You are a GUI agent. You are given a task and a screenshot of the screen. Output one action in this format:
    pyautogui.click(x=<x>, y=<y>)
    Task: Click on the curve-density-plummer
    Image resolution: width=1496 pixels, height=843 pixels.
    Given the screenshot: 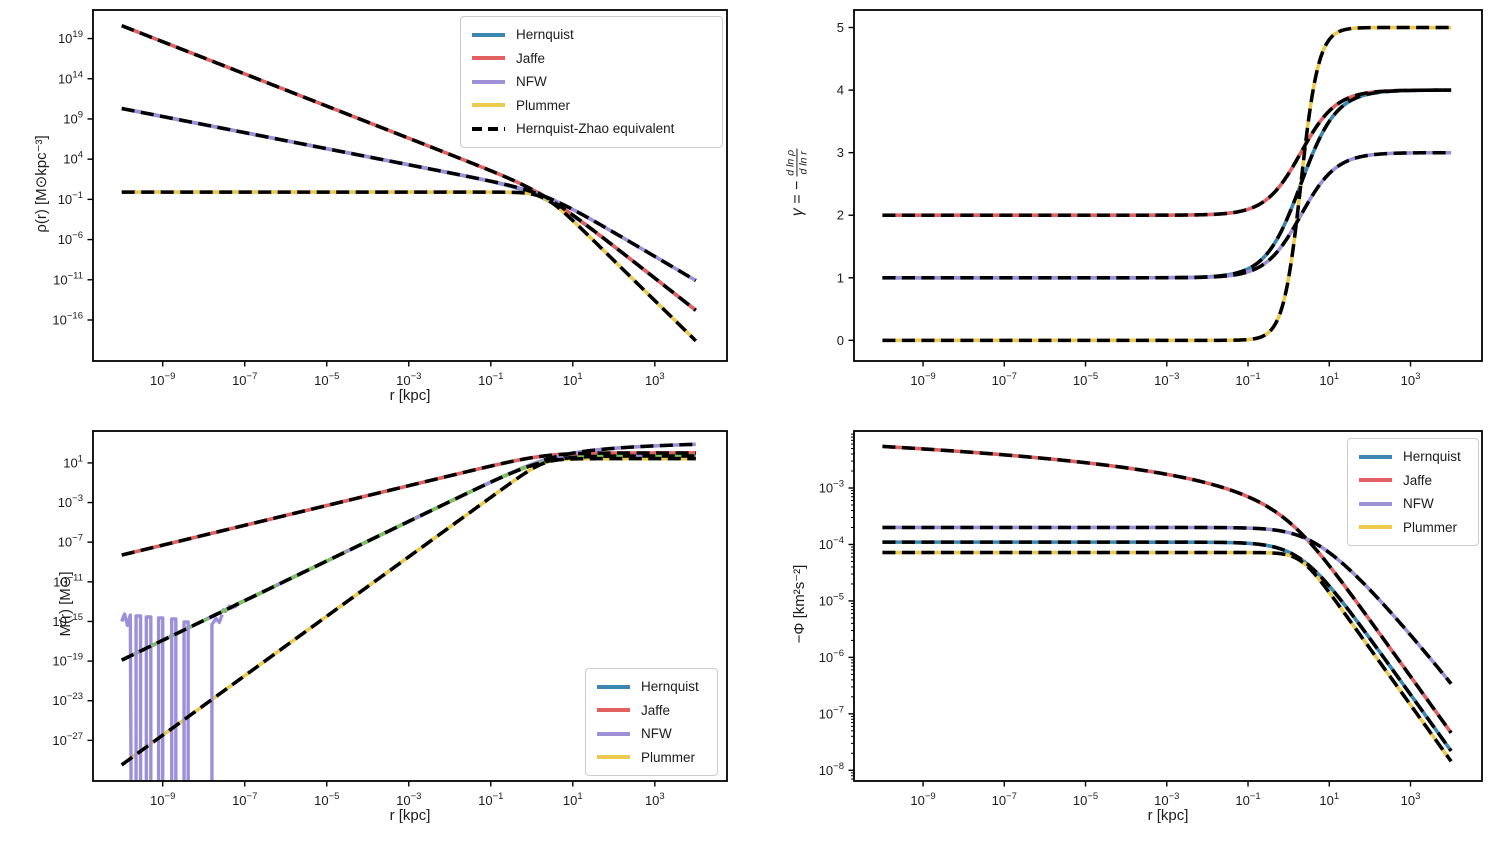 What is the action you would take?
    pyautogui.click(x=409, y=266)
    